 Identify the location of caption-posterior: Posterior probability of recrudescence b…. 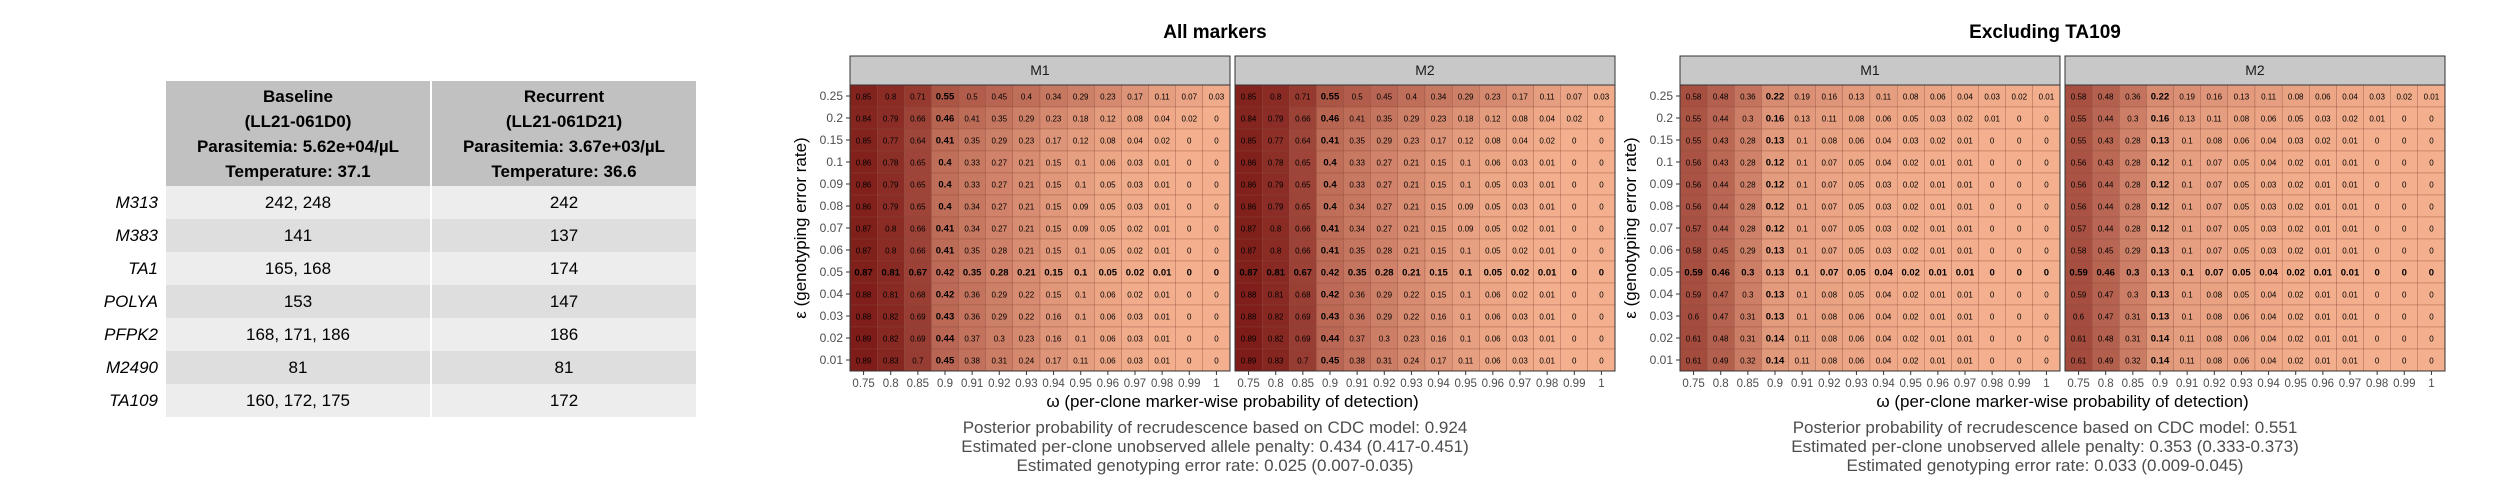
(1215, 427).